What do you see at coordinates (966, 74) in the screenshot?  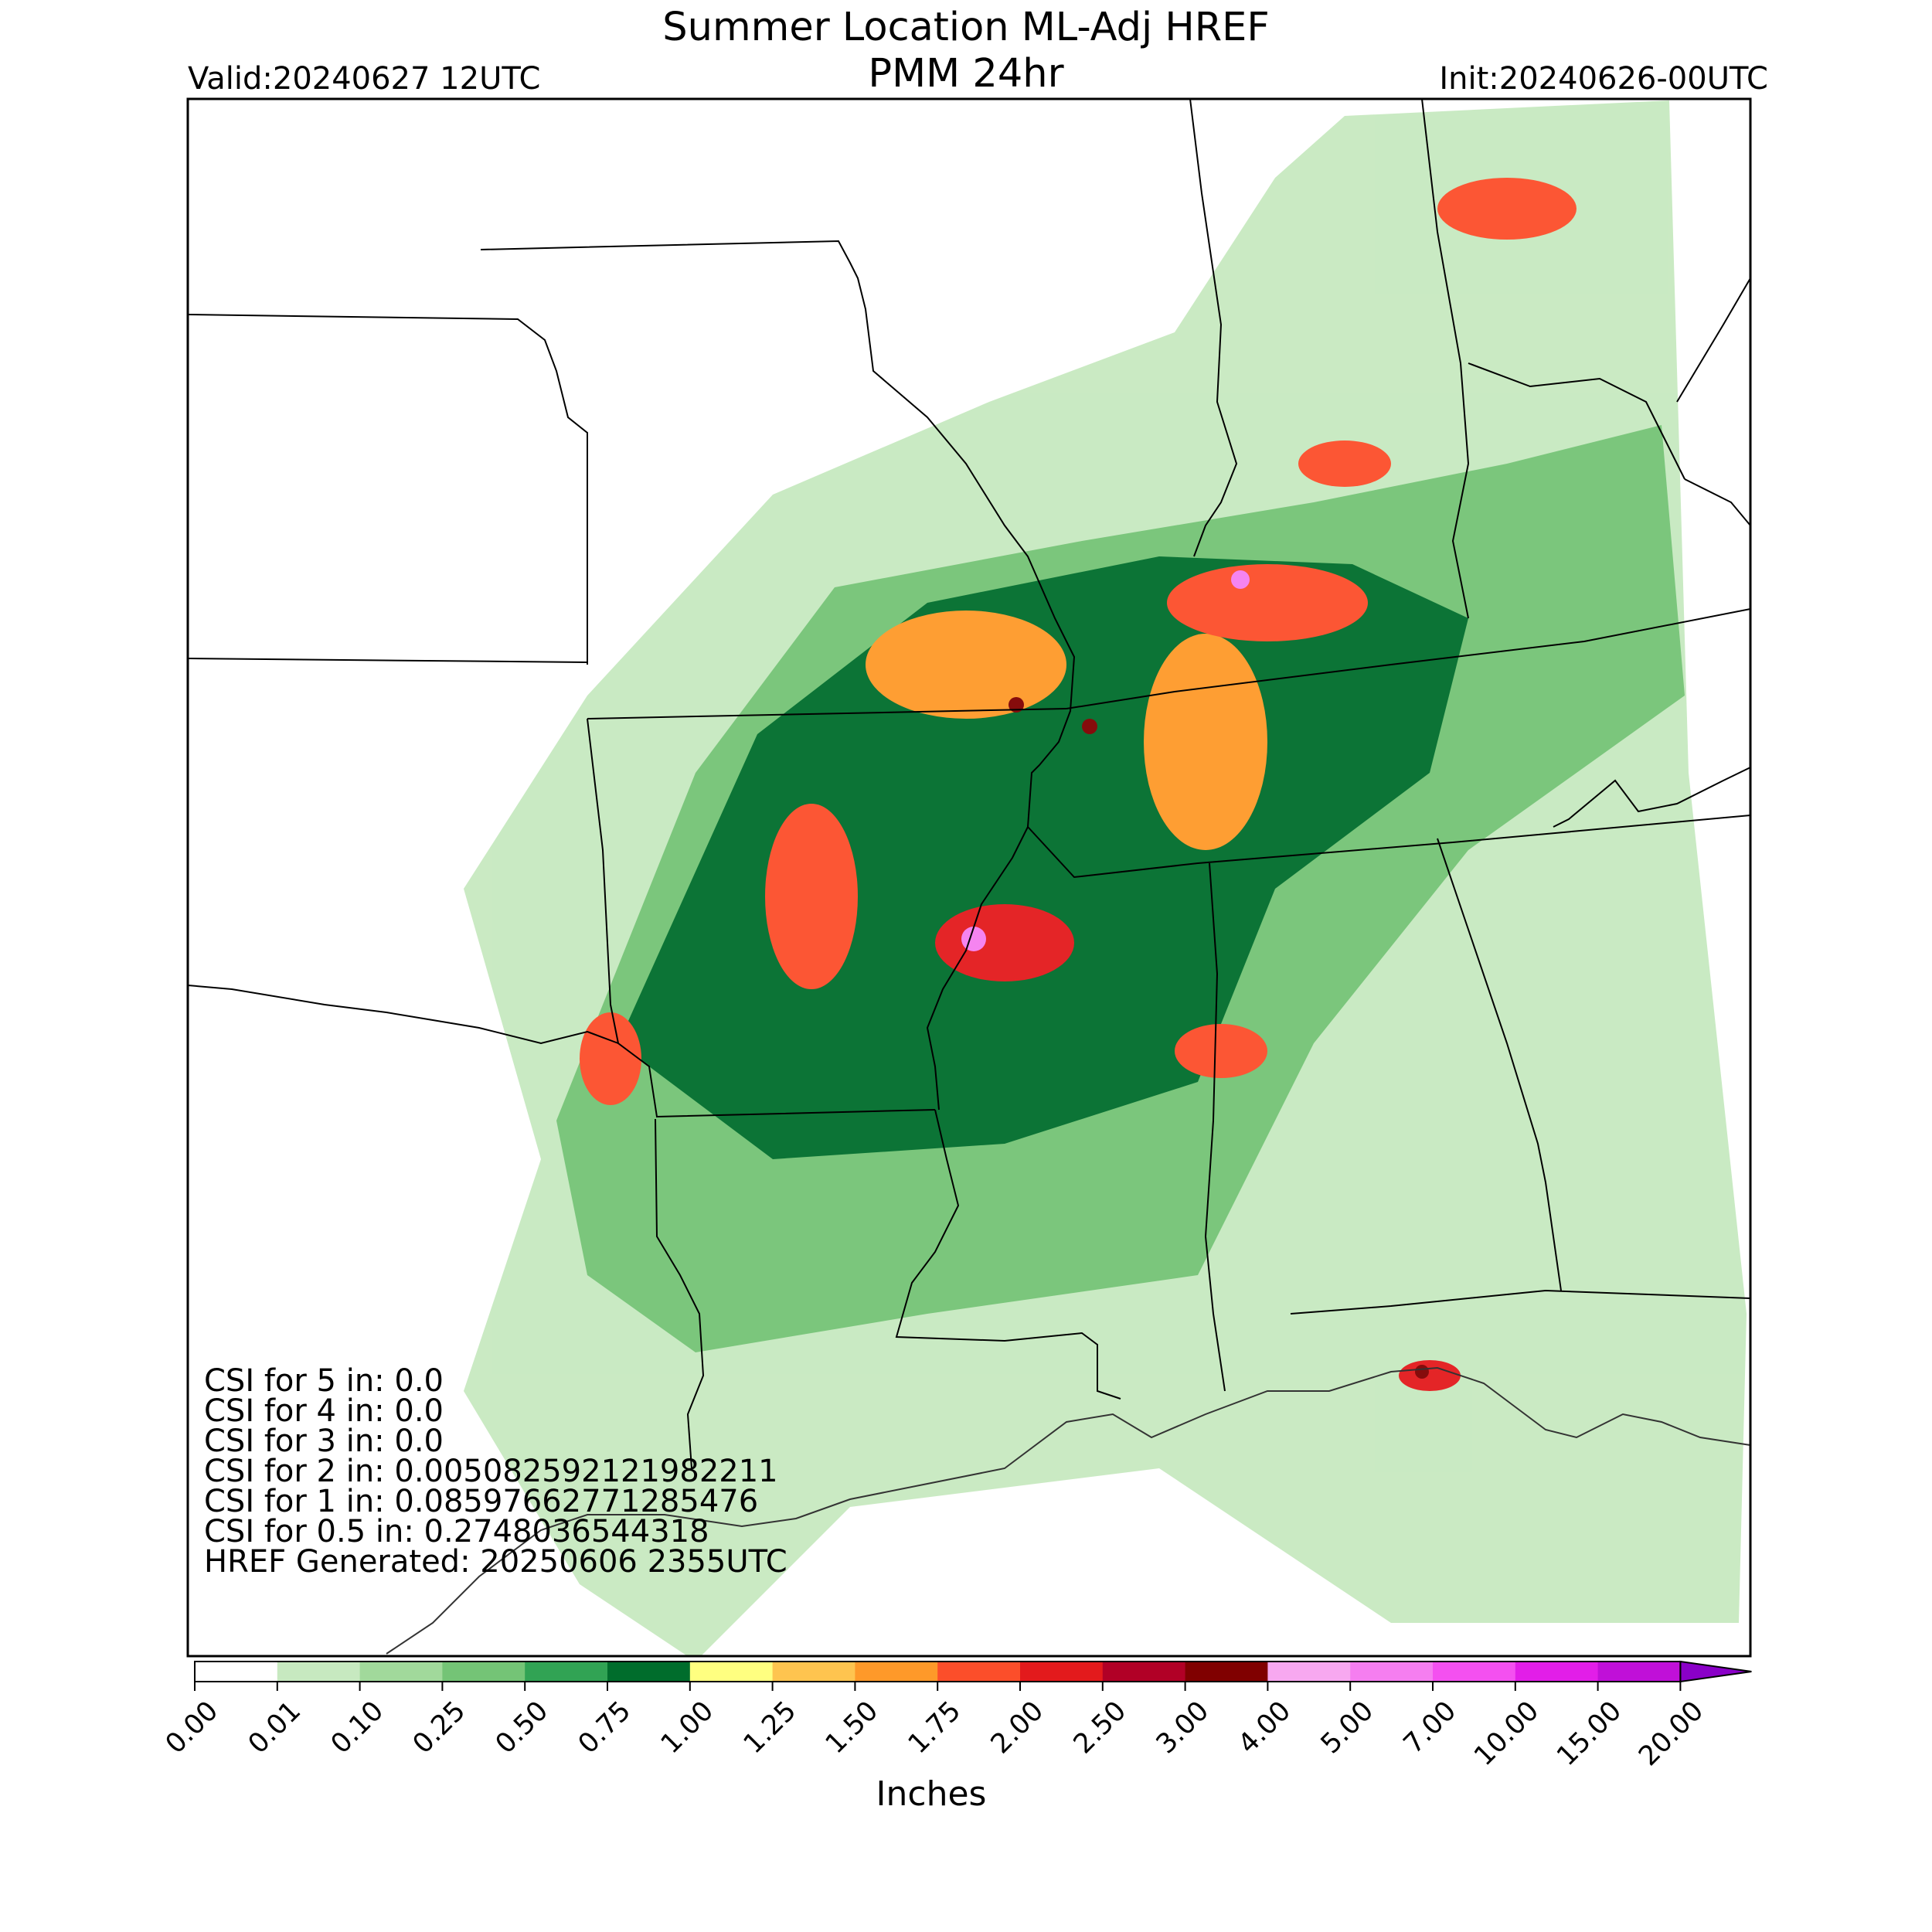 I see `map-subtitle: PMM 24hr` at bounding box center [966, 74].